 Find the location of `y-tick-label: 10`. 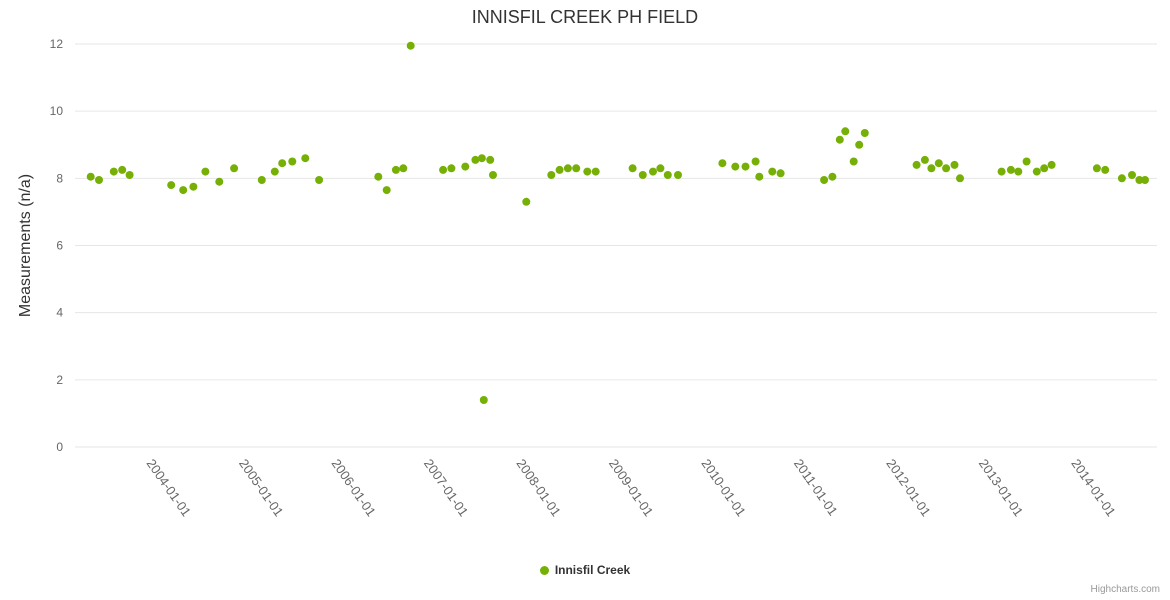

y-tick-label: 10 is located at coordinates (57, 111).